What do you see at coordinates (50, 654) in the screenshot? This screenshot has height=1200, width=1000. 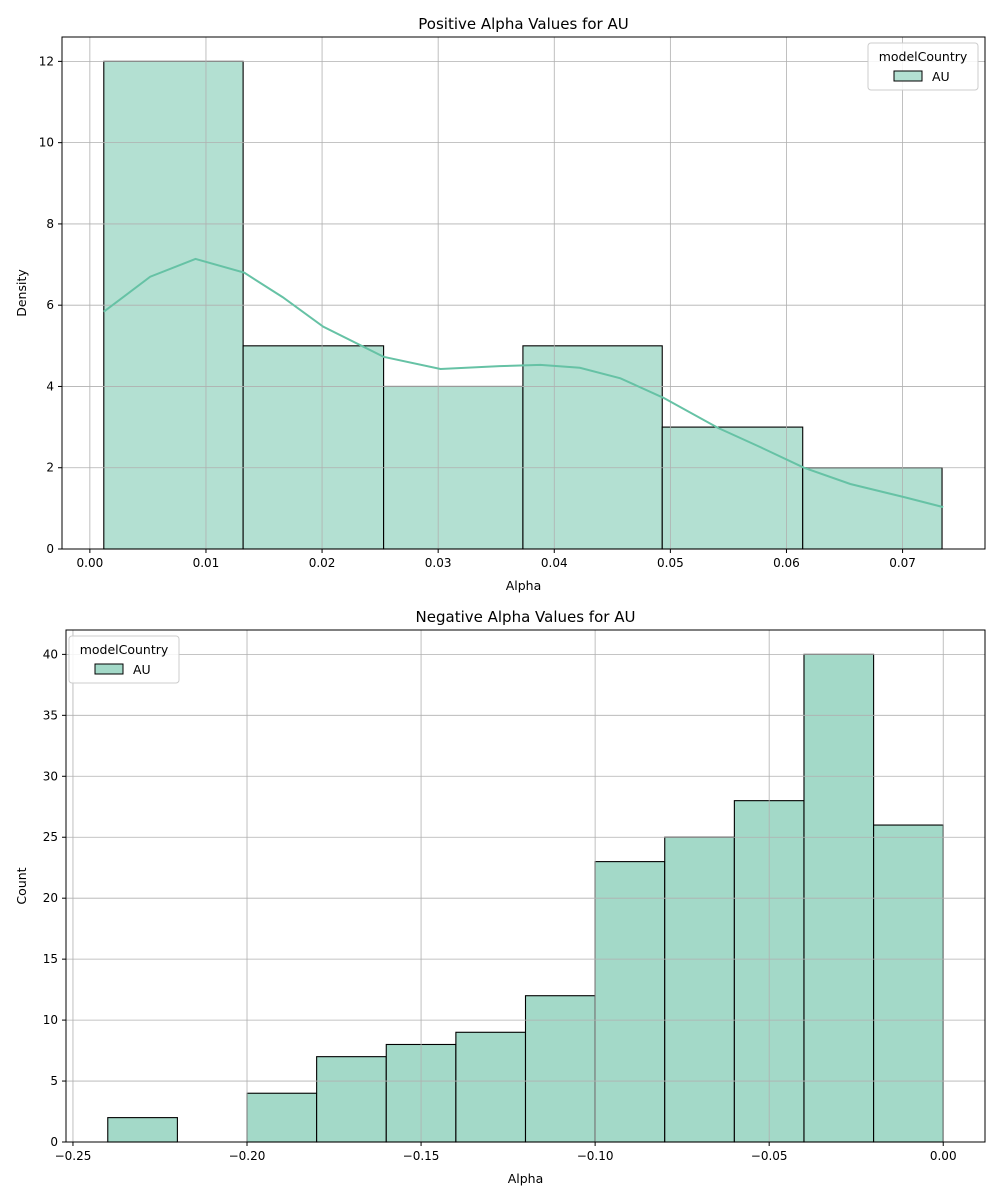 I see `y-tick-label: 40` at bounding box center [50, 654].